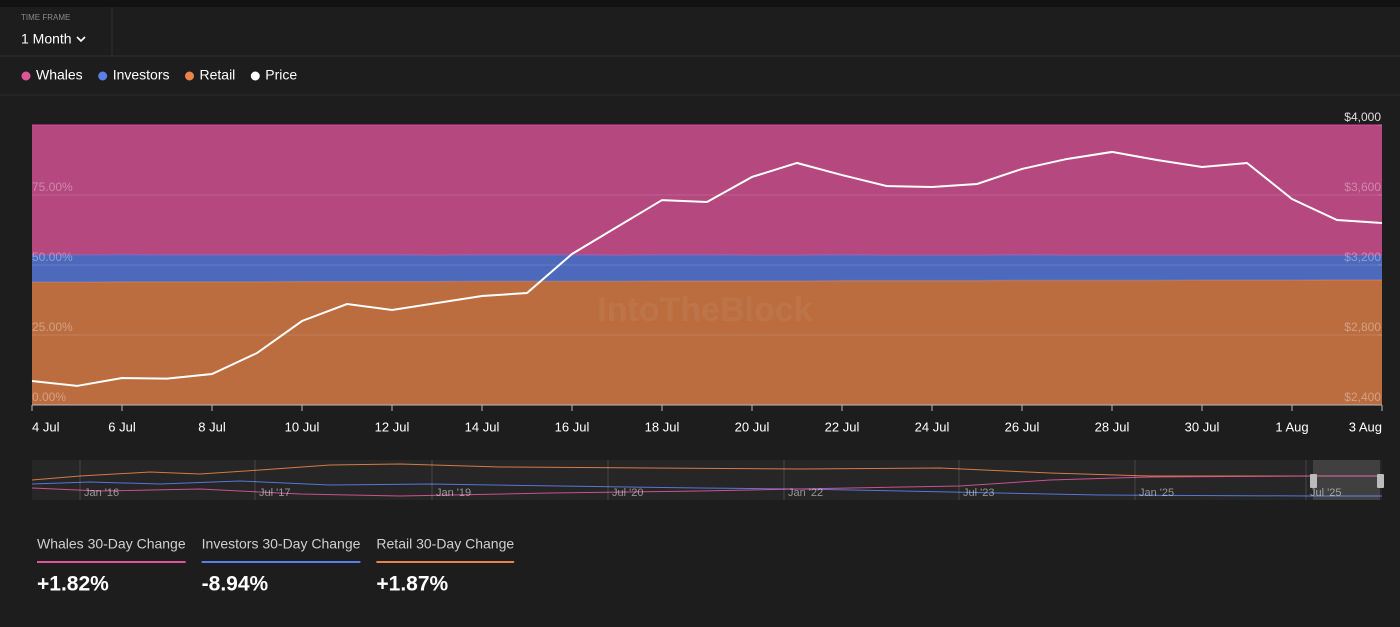 Image resolution: width=1400 pixels, height=627 pixels. What do you see at coordinates (212, 426) in the screenshot?
I see `x-tick-label: 8 Jul` at bounding box center [212, 426].